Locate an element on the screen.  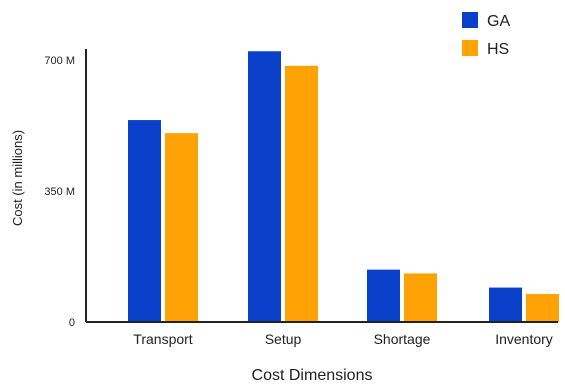
bar-ga-transport is located at coordinates (144, 221).